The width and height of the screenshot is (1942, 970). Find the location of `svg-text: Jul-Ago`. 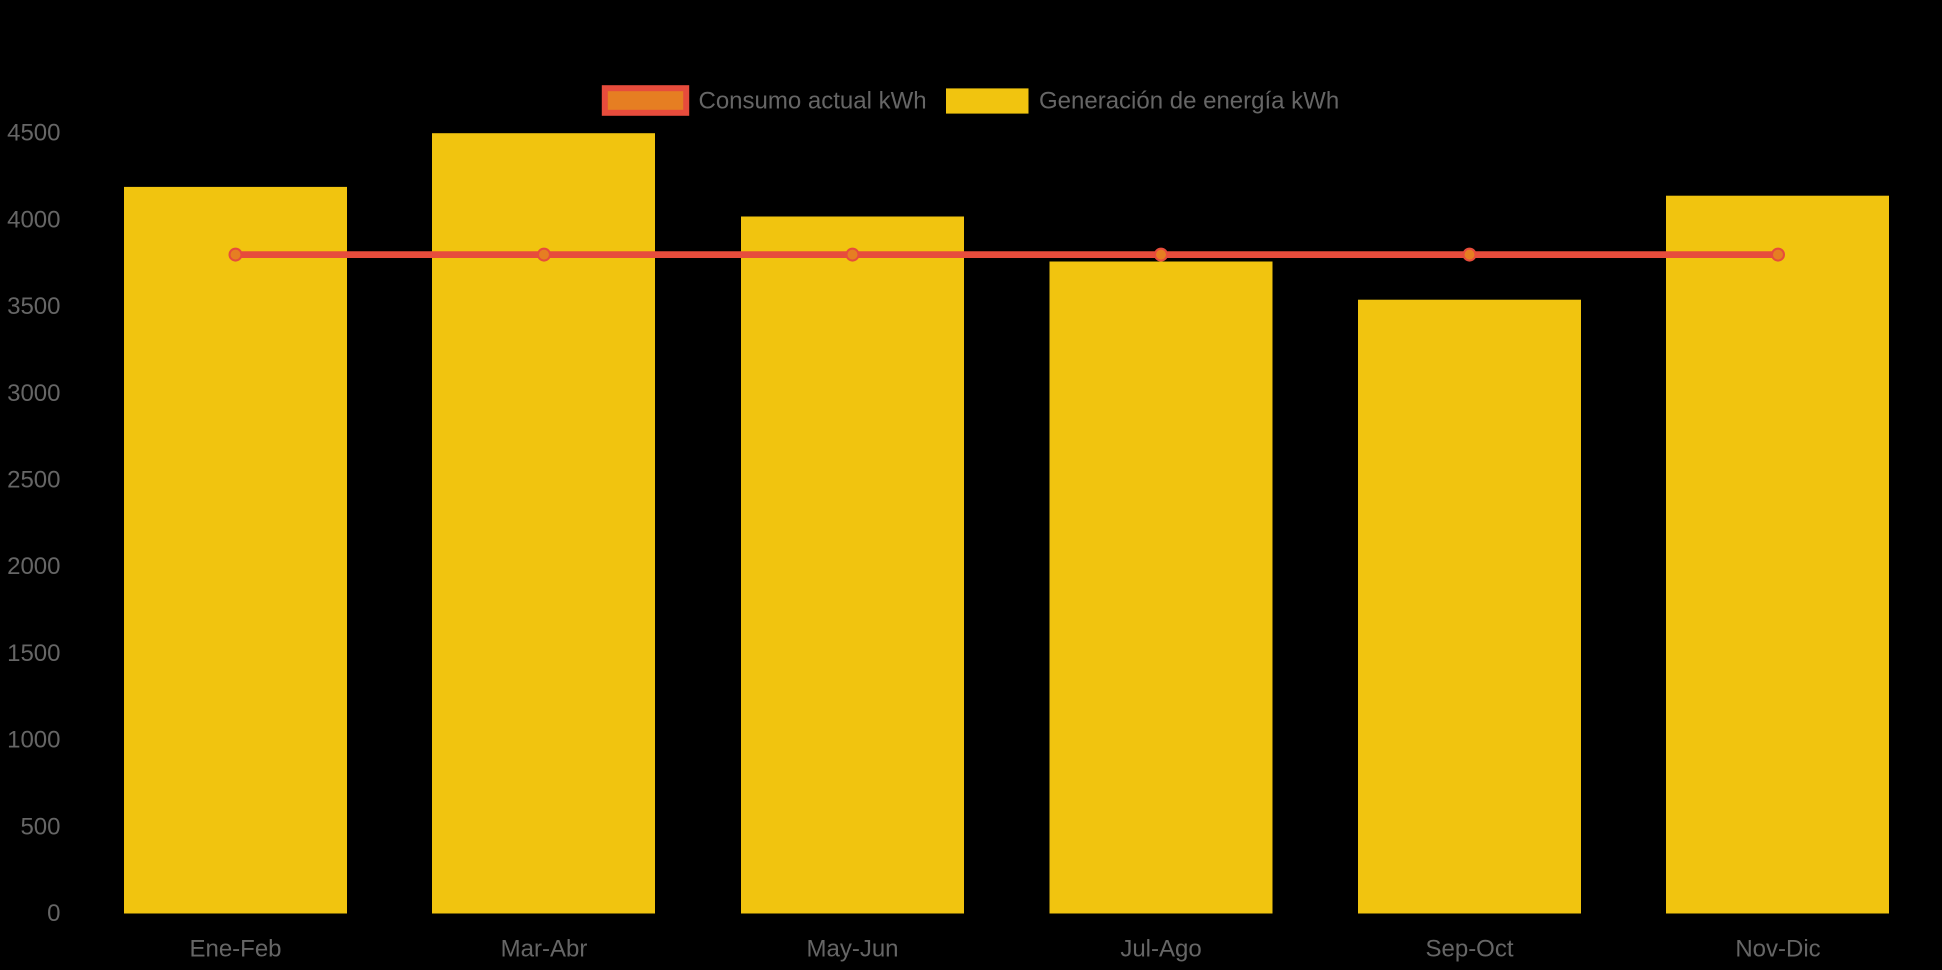

svg-text: Jul-Ago is located at coordinates (1160, 949).